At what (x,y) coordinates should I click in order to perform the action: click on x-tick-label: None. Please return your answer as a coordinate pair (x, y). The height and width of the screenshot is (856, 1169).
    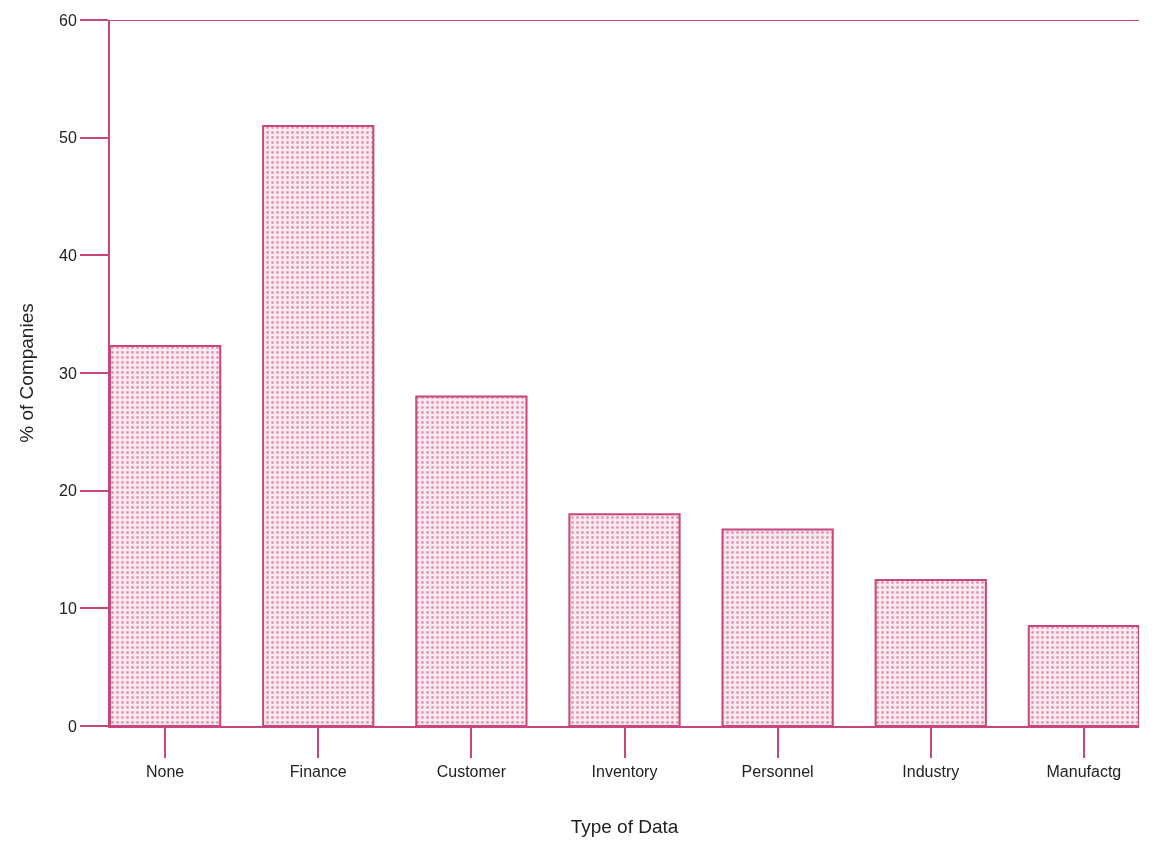
    Looking at the image, I should click on (165, 772).